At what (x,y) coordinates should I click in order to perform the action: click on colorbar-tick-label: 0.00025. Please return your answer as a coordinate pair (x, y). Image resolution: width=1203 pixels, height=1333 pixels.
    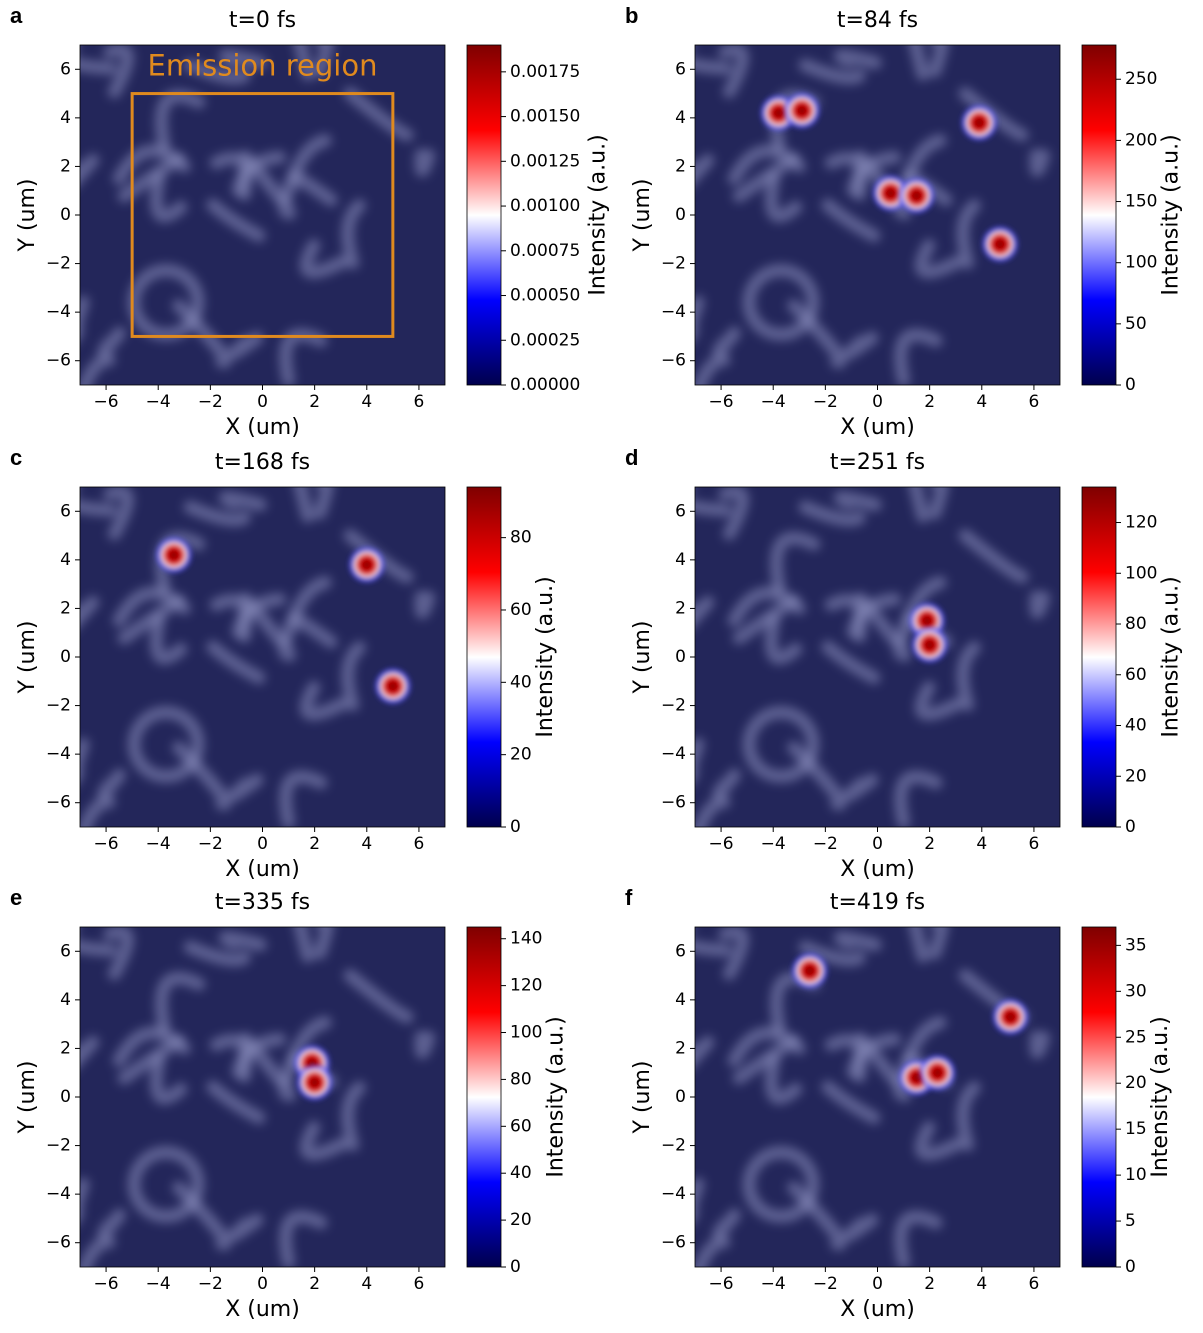
    Looking at the image, I should click on (545, 340).